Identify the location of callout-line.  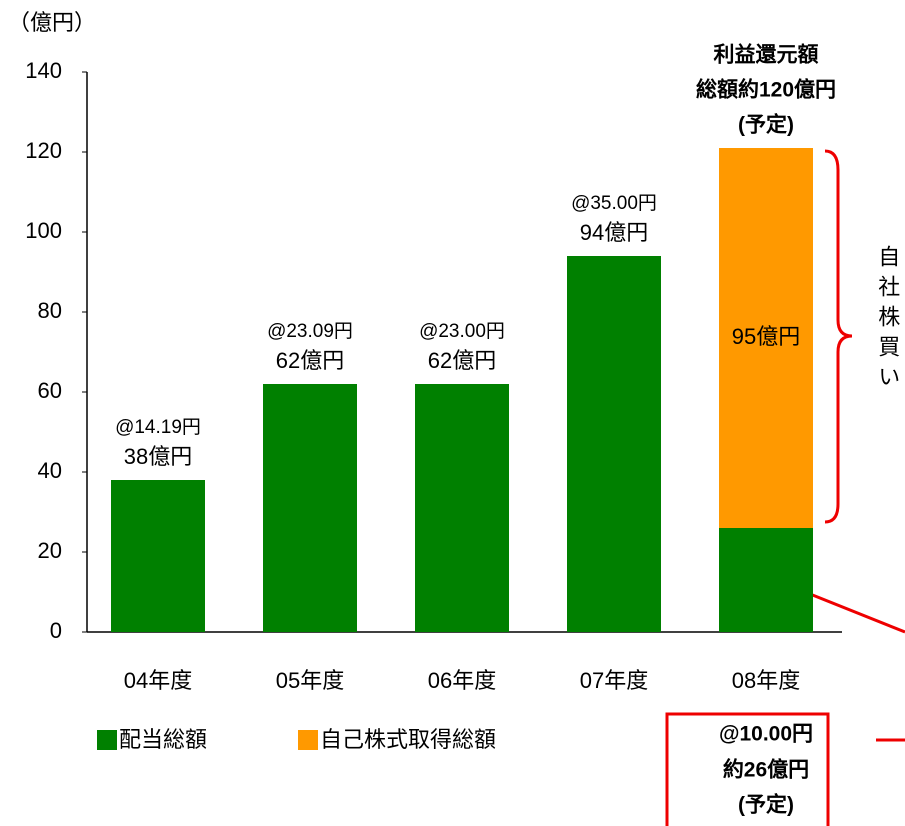
(849, 610).